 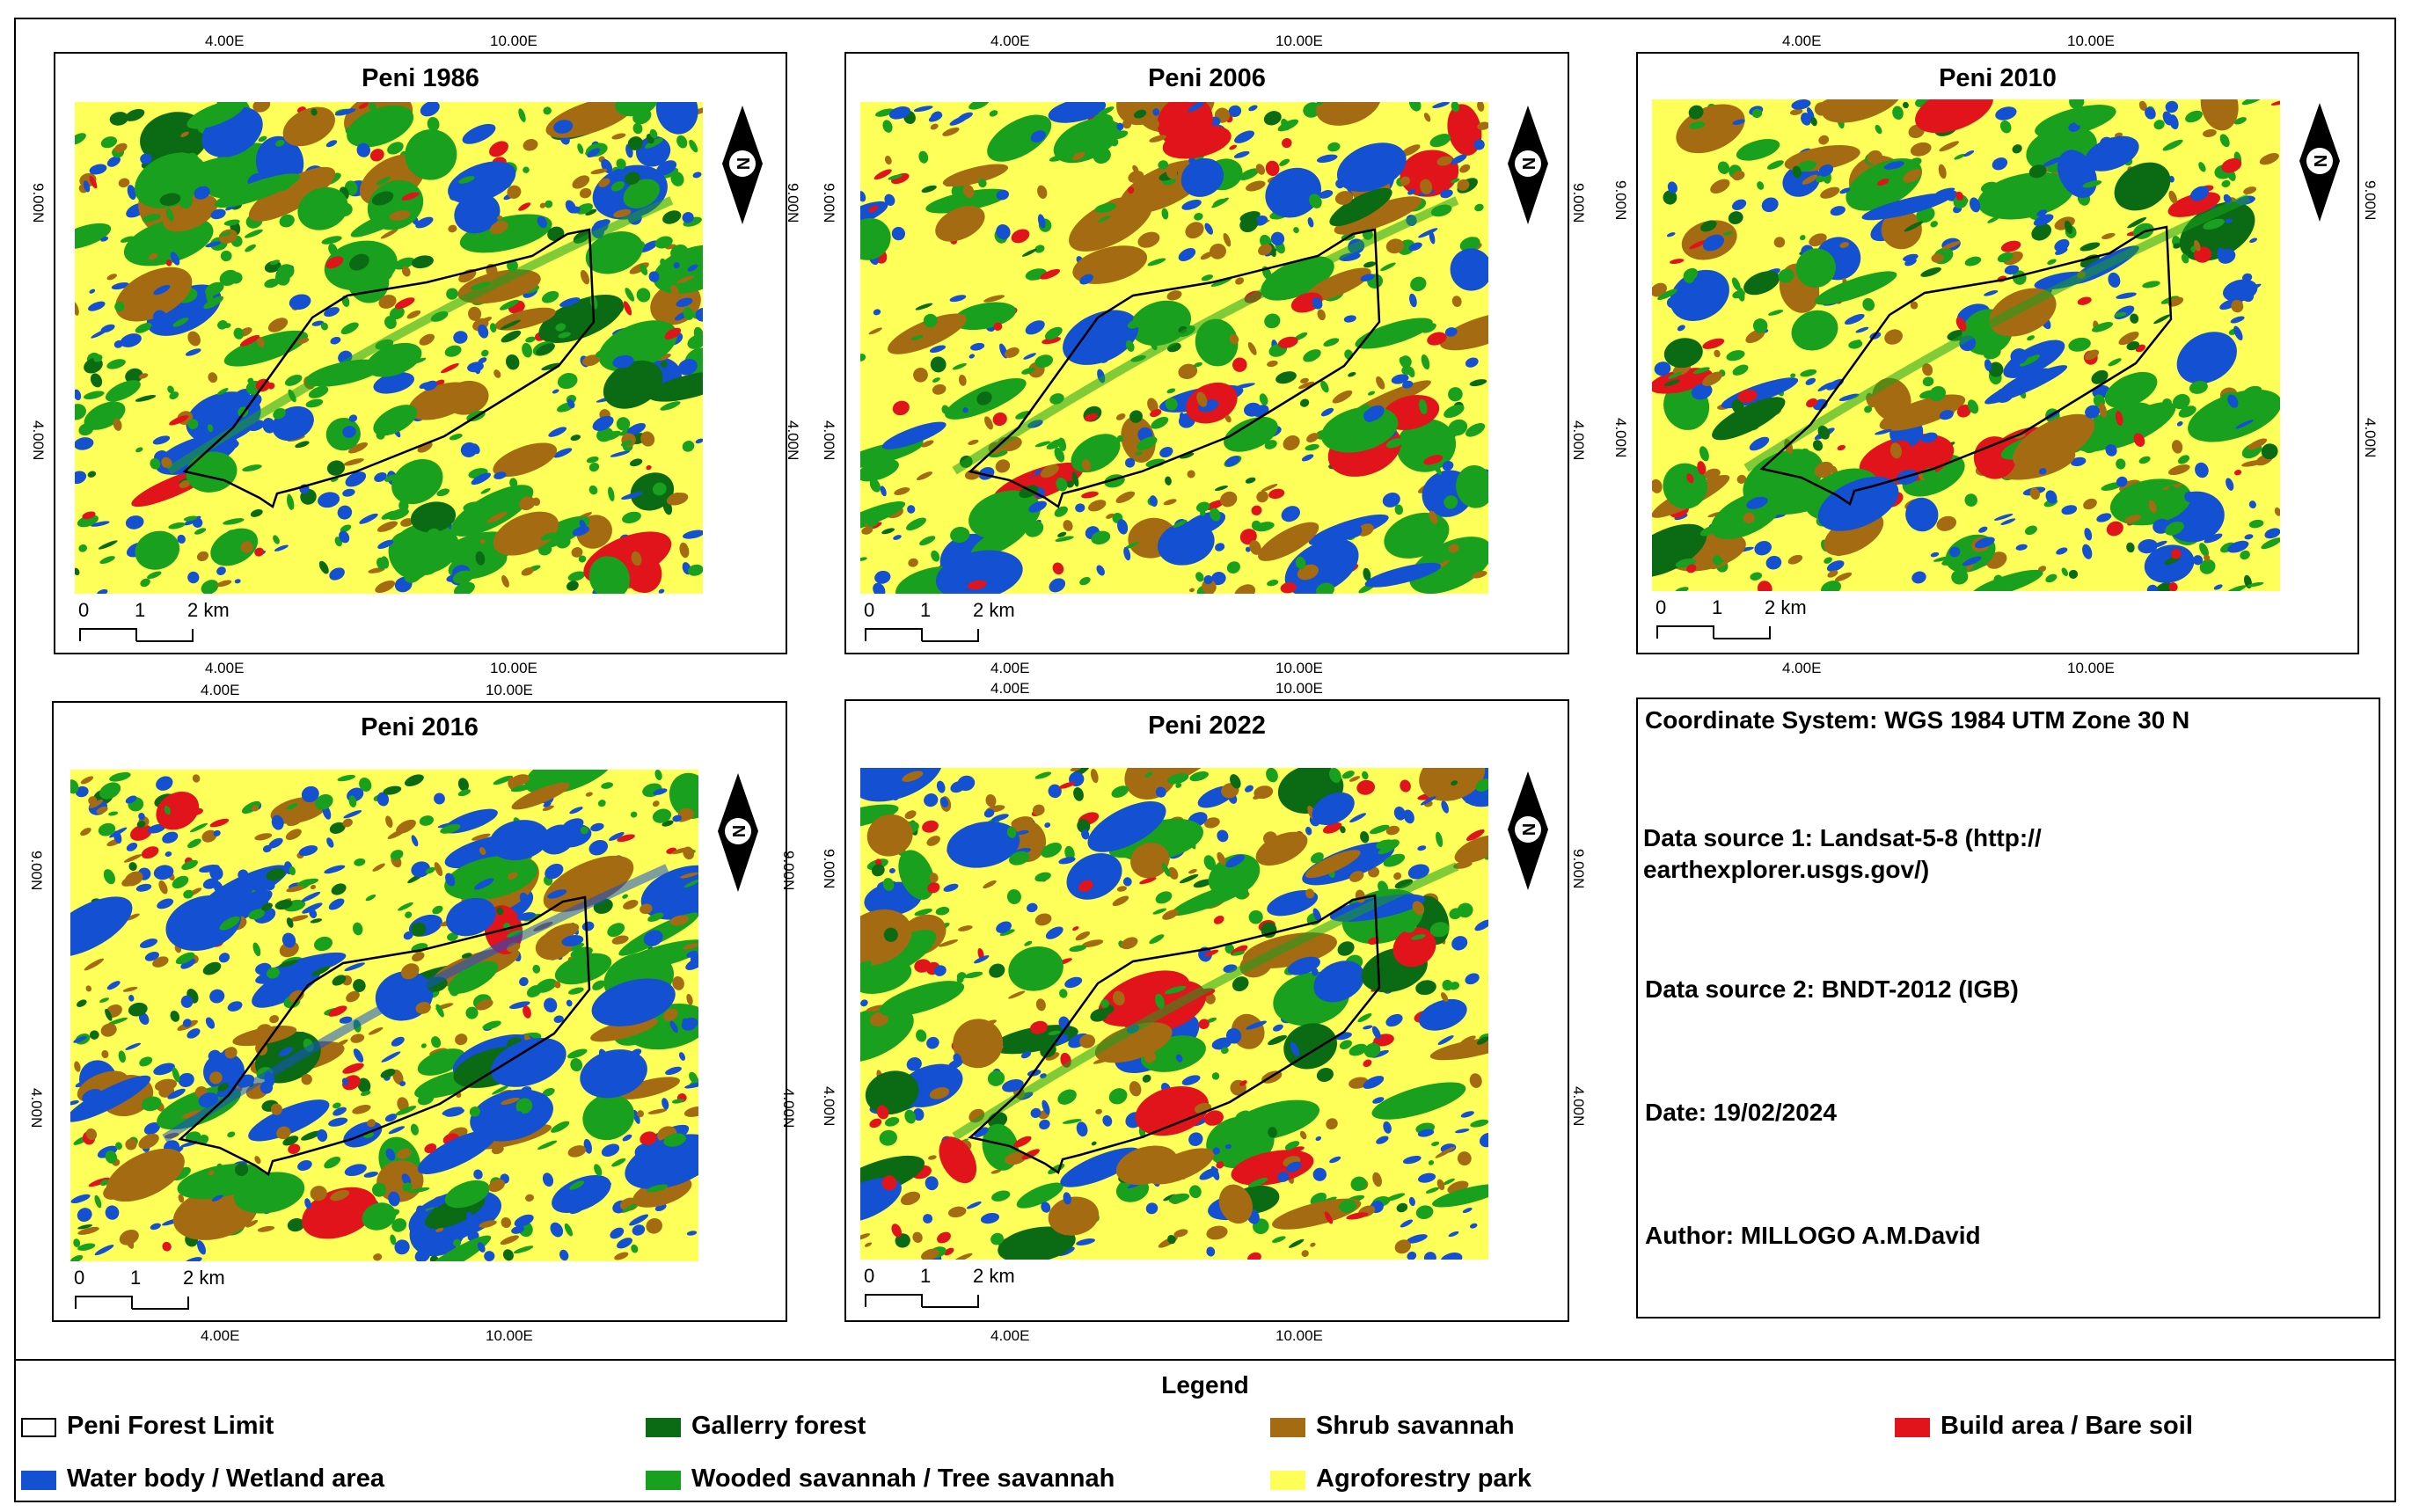 I want to click on legend-swatch-forest-limit, so click(x=39, y=1427).